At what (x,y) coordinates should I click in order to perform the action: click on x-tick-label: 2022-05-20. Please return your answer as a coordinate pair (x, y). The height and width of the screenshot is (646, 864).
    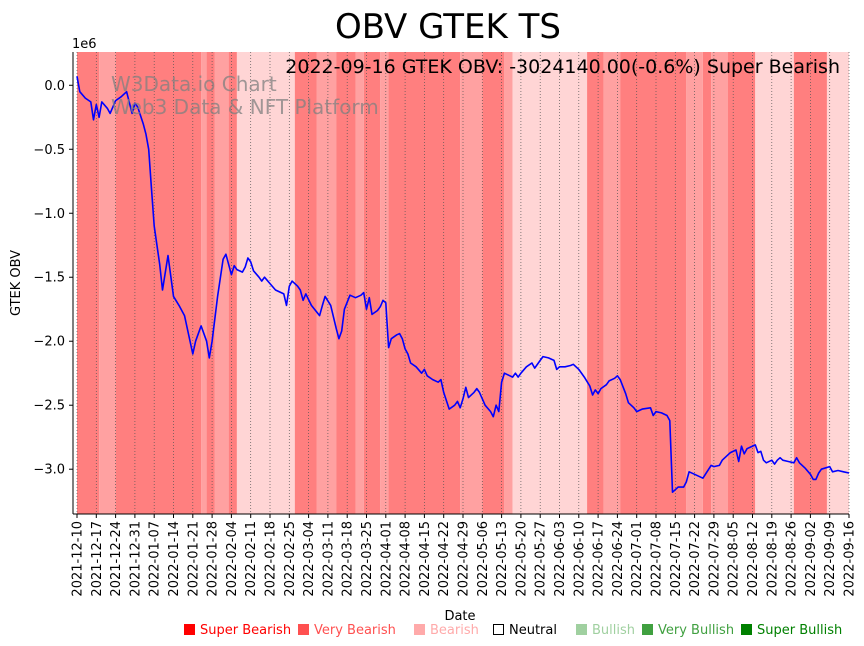
    Looking at the image, I should click on (521, 559).